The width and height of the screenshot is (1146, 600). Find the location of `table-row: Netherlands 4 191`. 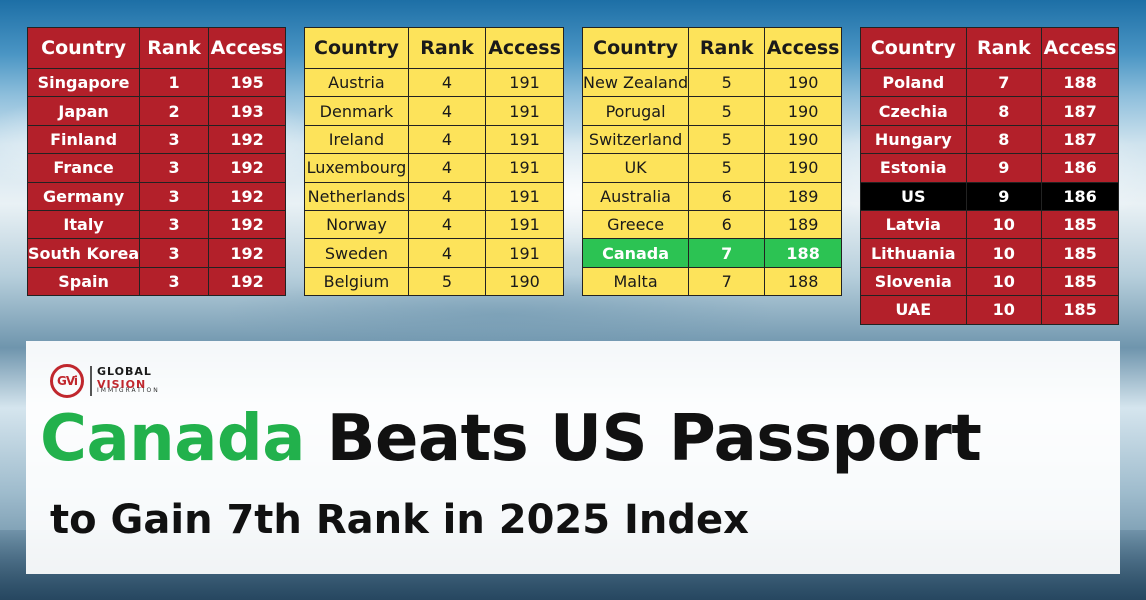

table-row: Netherlands 4 191 is located at coordinates (434, 196).